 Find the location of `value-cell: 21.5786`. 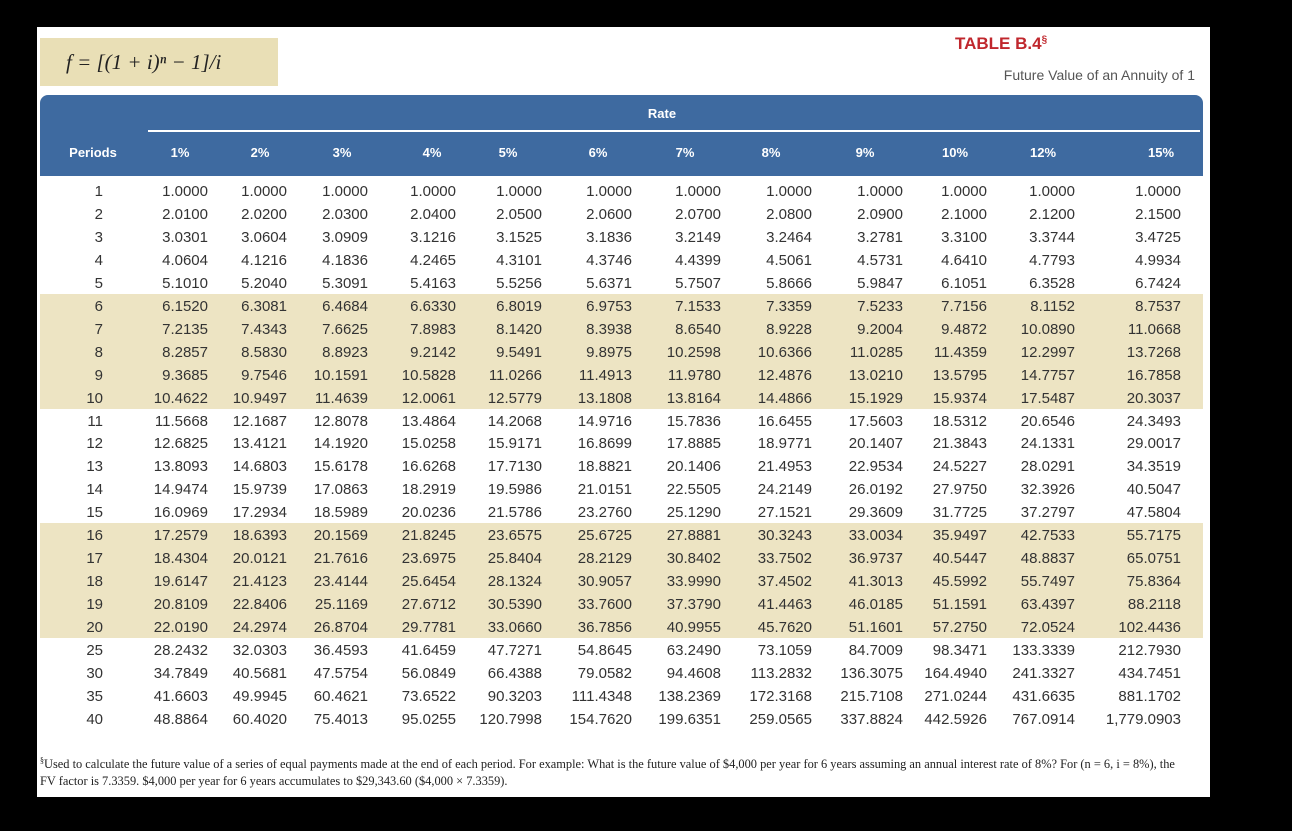

value-cell: 21.5786 is located at coordinates (514, 513).